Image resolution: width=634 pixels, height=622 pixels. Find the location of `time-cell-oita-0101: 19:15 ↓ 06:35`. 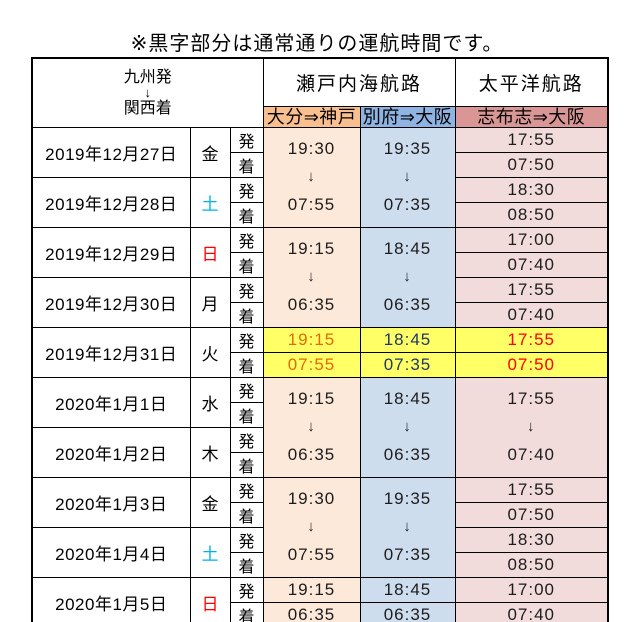

time-cell-oita-0101: 19:15 ↓ 06:35 is located at coordinates (311, 427).